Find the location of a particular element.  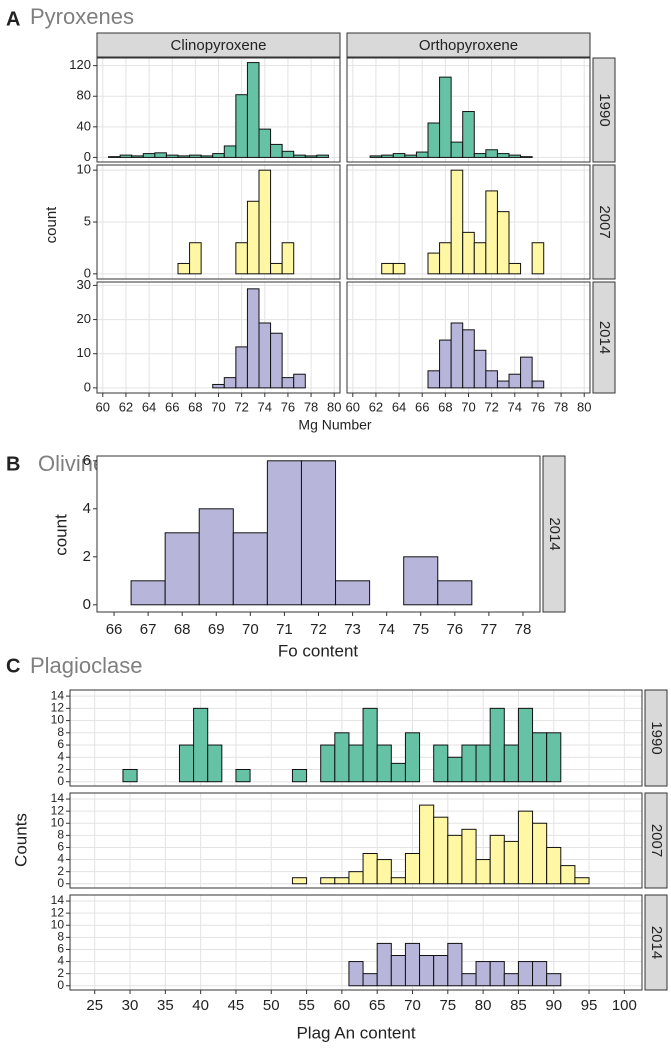

x-tick-label: 95 is located at coordinates (589, 1005).